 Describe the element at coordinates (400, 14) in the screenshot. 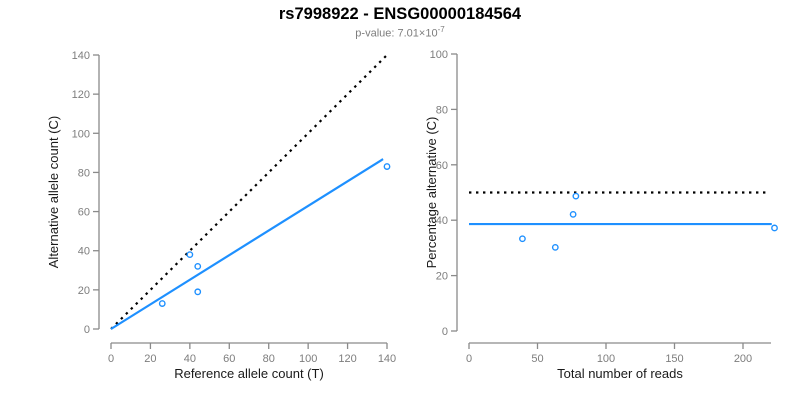

I see `plot-title: rs7998922 - ENSG00000184564` at that location.